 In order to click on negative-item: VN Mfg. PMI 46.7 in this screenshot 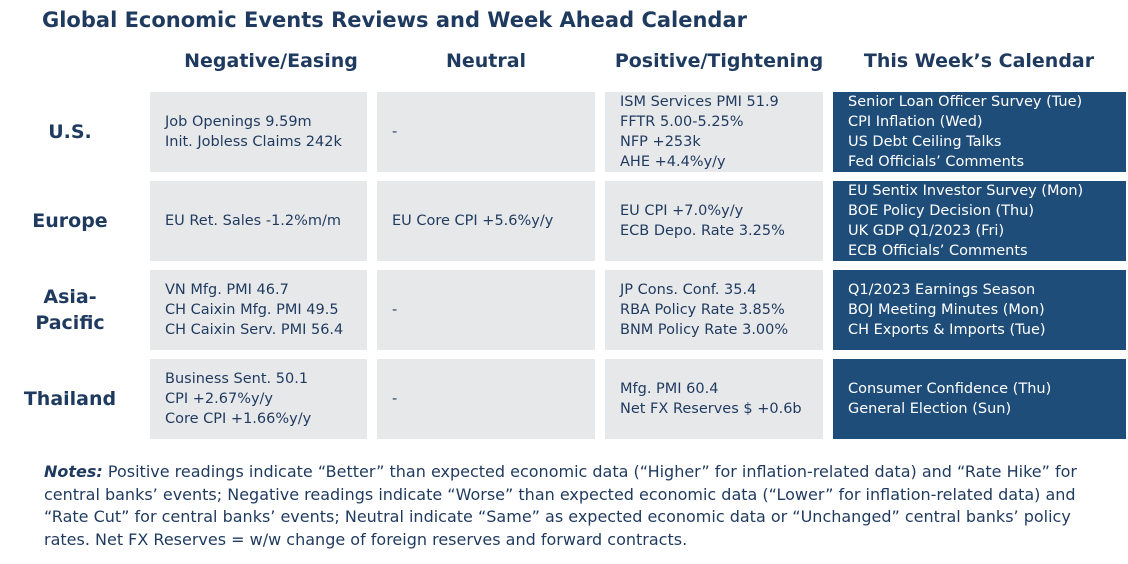, I will do `click(227, 290)`.